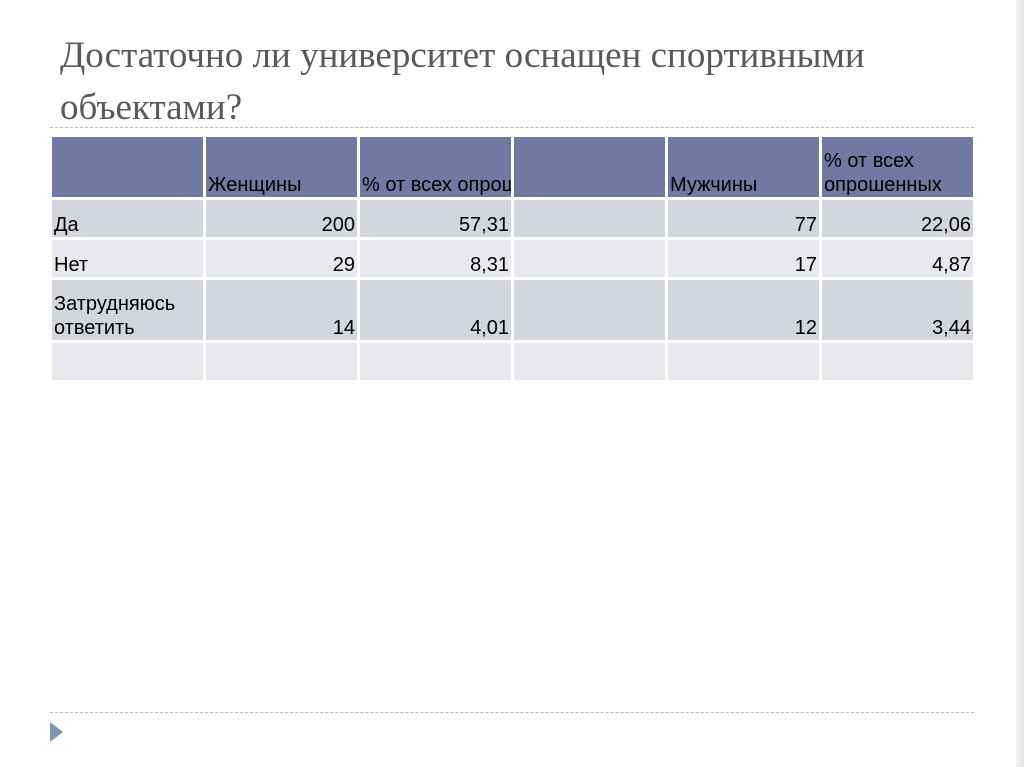 The width and height of the screenshot is (1024, 767). I want to click on header-cell-men-percent: % от всех опрошенных, so click(897, 167).